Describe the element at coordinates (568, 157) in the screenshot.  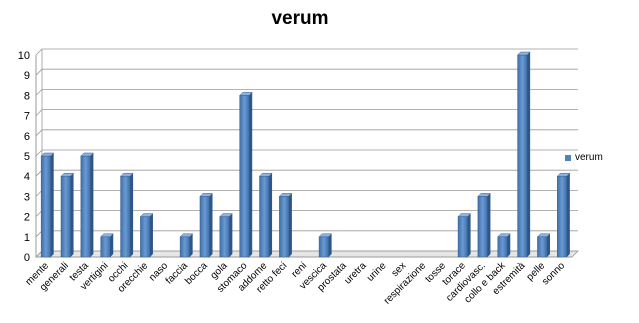
I see `legend-swatch` at that location.